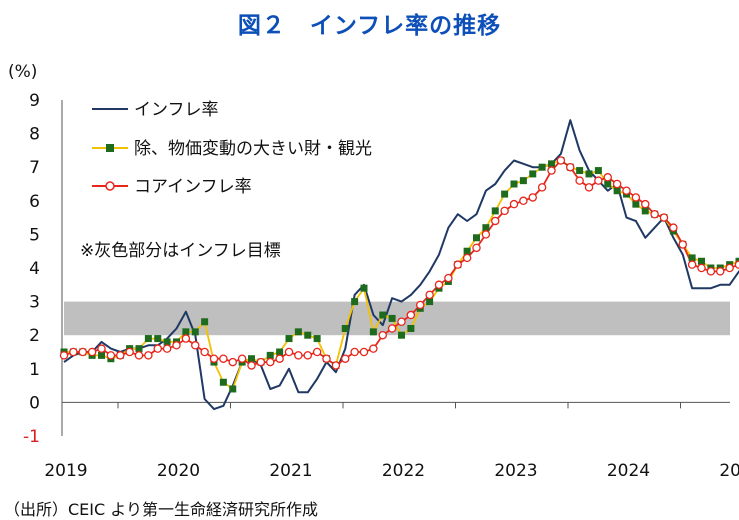  What do you see at coordinates (290, 471) in the screenshot?
I see `x-tick-label: 2021` at bounding box center [290, 471].